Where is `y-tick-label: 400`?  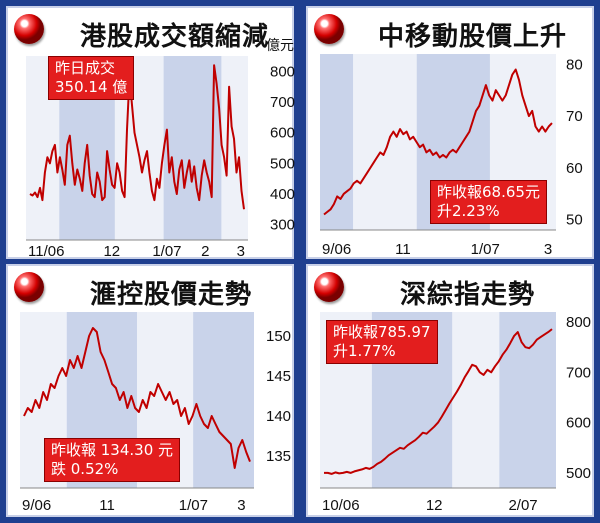 y-tick-label: 400 is located at coordinates (282, 194).